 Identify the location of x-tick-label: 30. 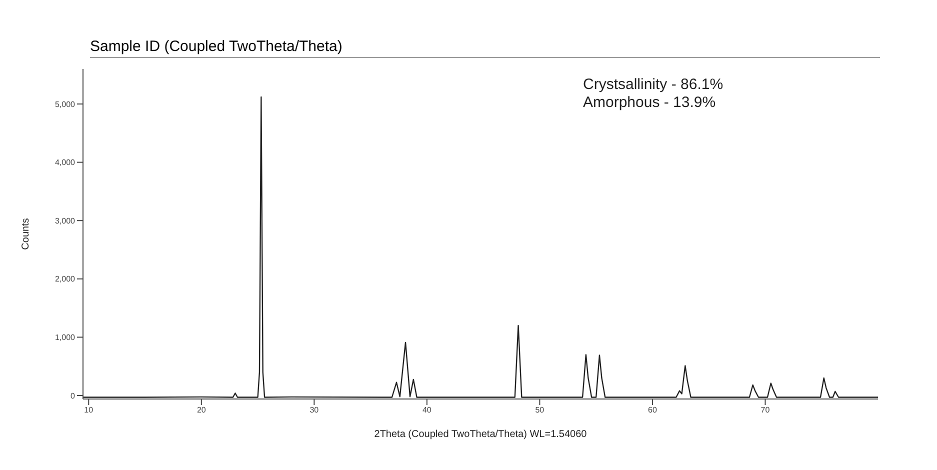
(315, 410).